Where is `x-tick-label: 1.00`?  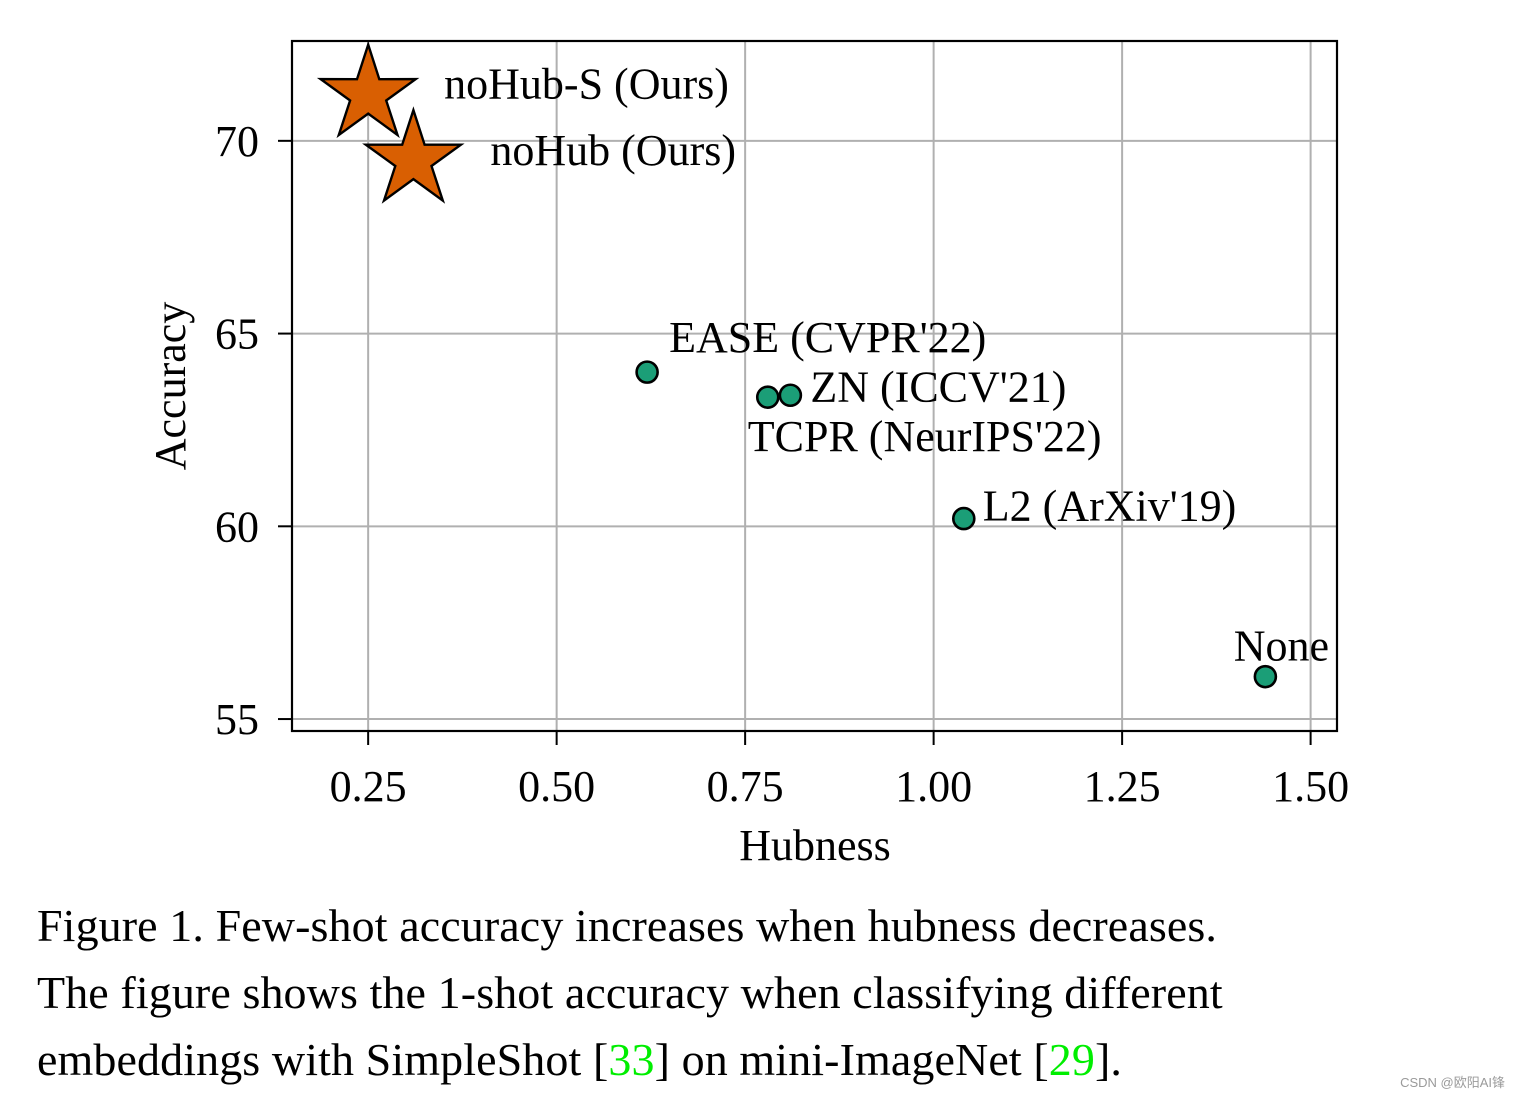
x-tick-label: 1.00 is located at coordinates (933, 786).